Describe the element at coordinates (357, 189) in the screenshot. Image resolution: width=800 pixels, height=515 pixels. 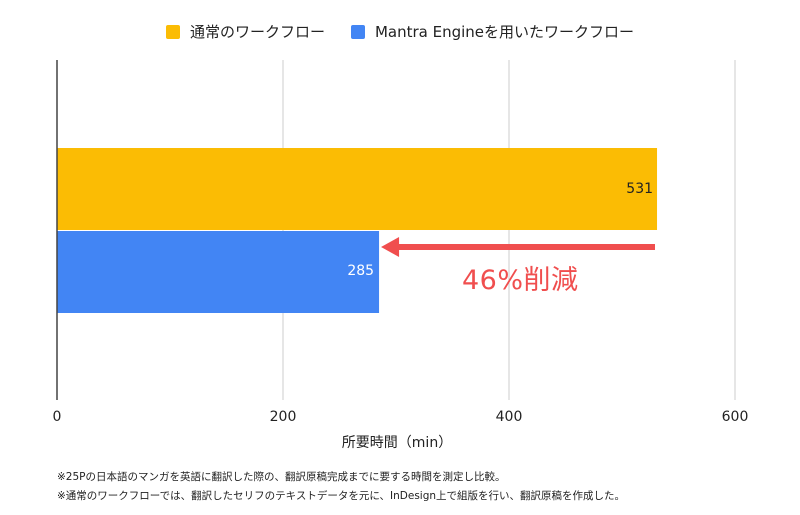
I see `bar-normal` at that location.